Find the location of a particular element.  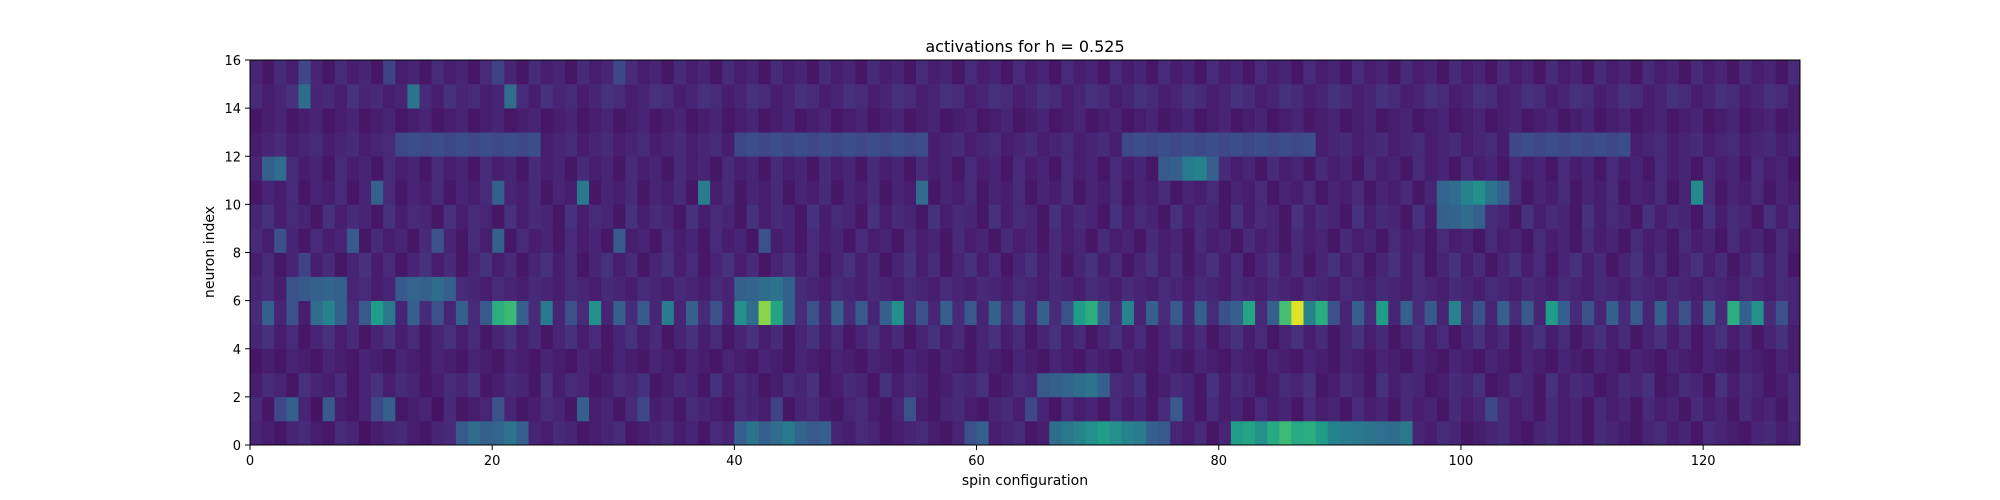

y-tick-label: 10 is located at coordinates (232, 205).